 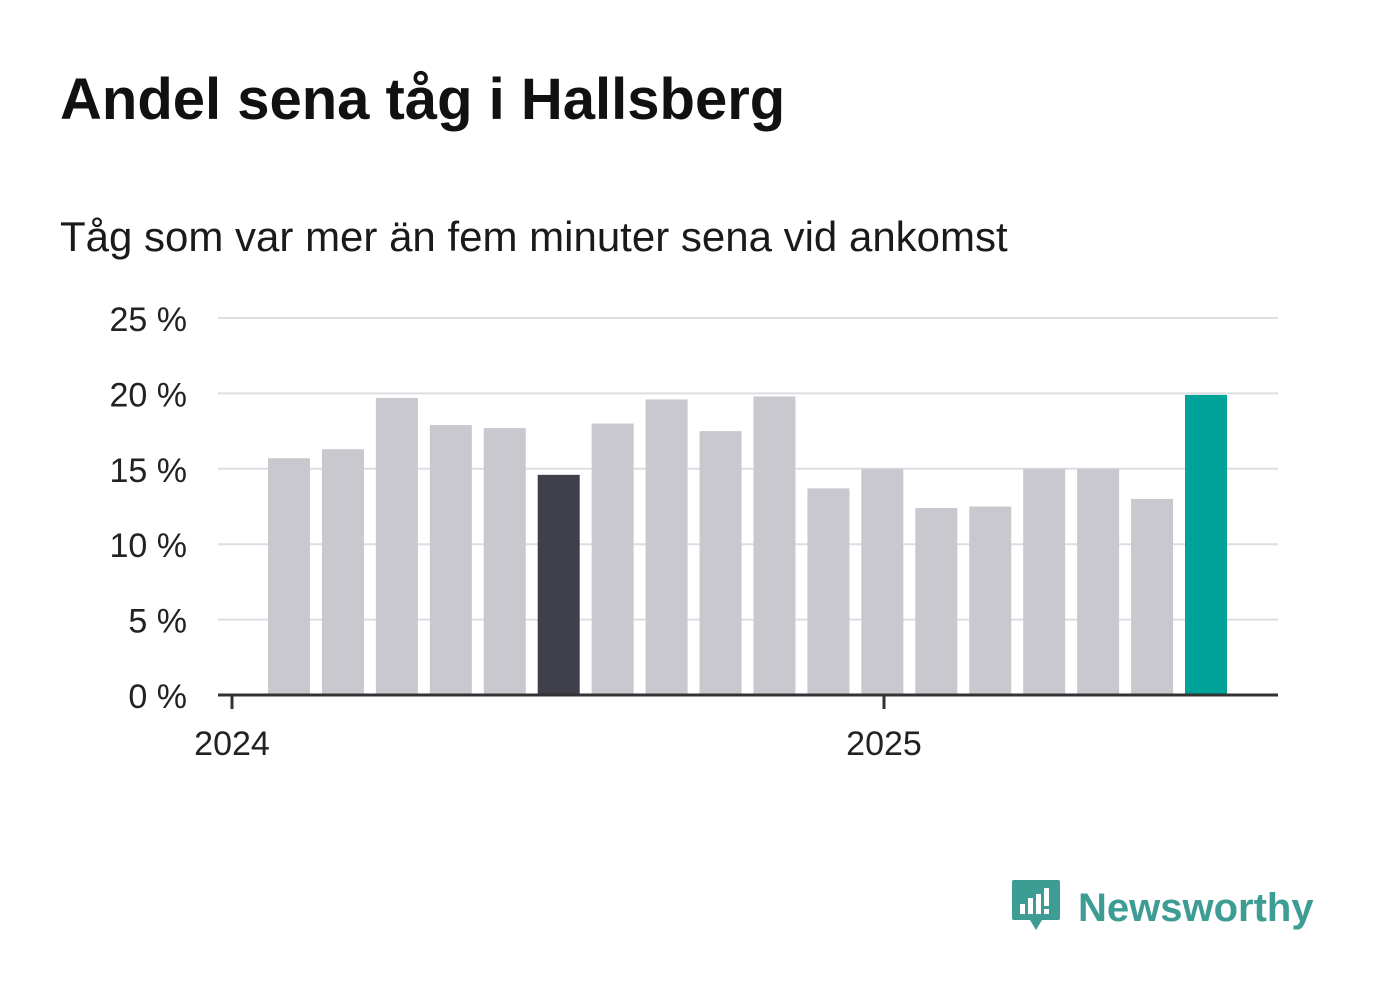 I want to click on y-tick-label: 0 %, so click(x=157, y=697).